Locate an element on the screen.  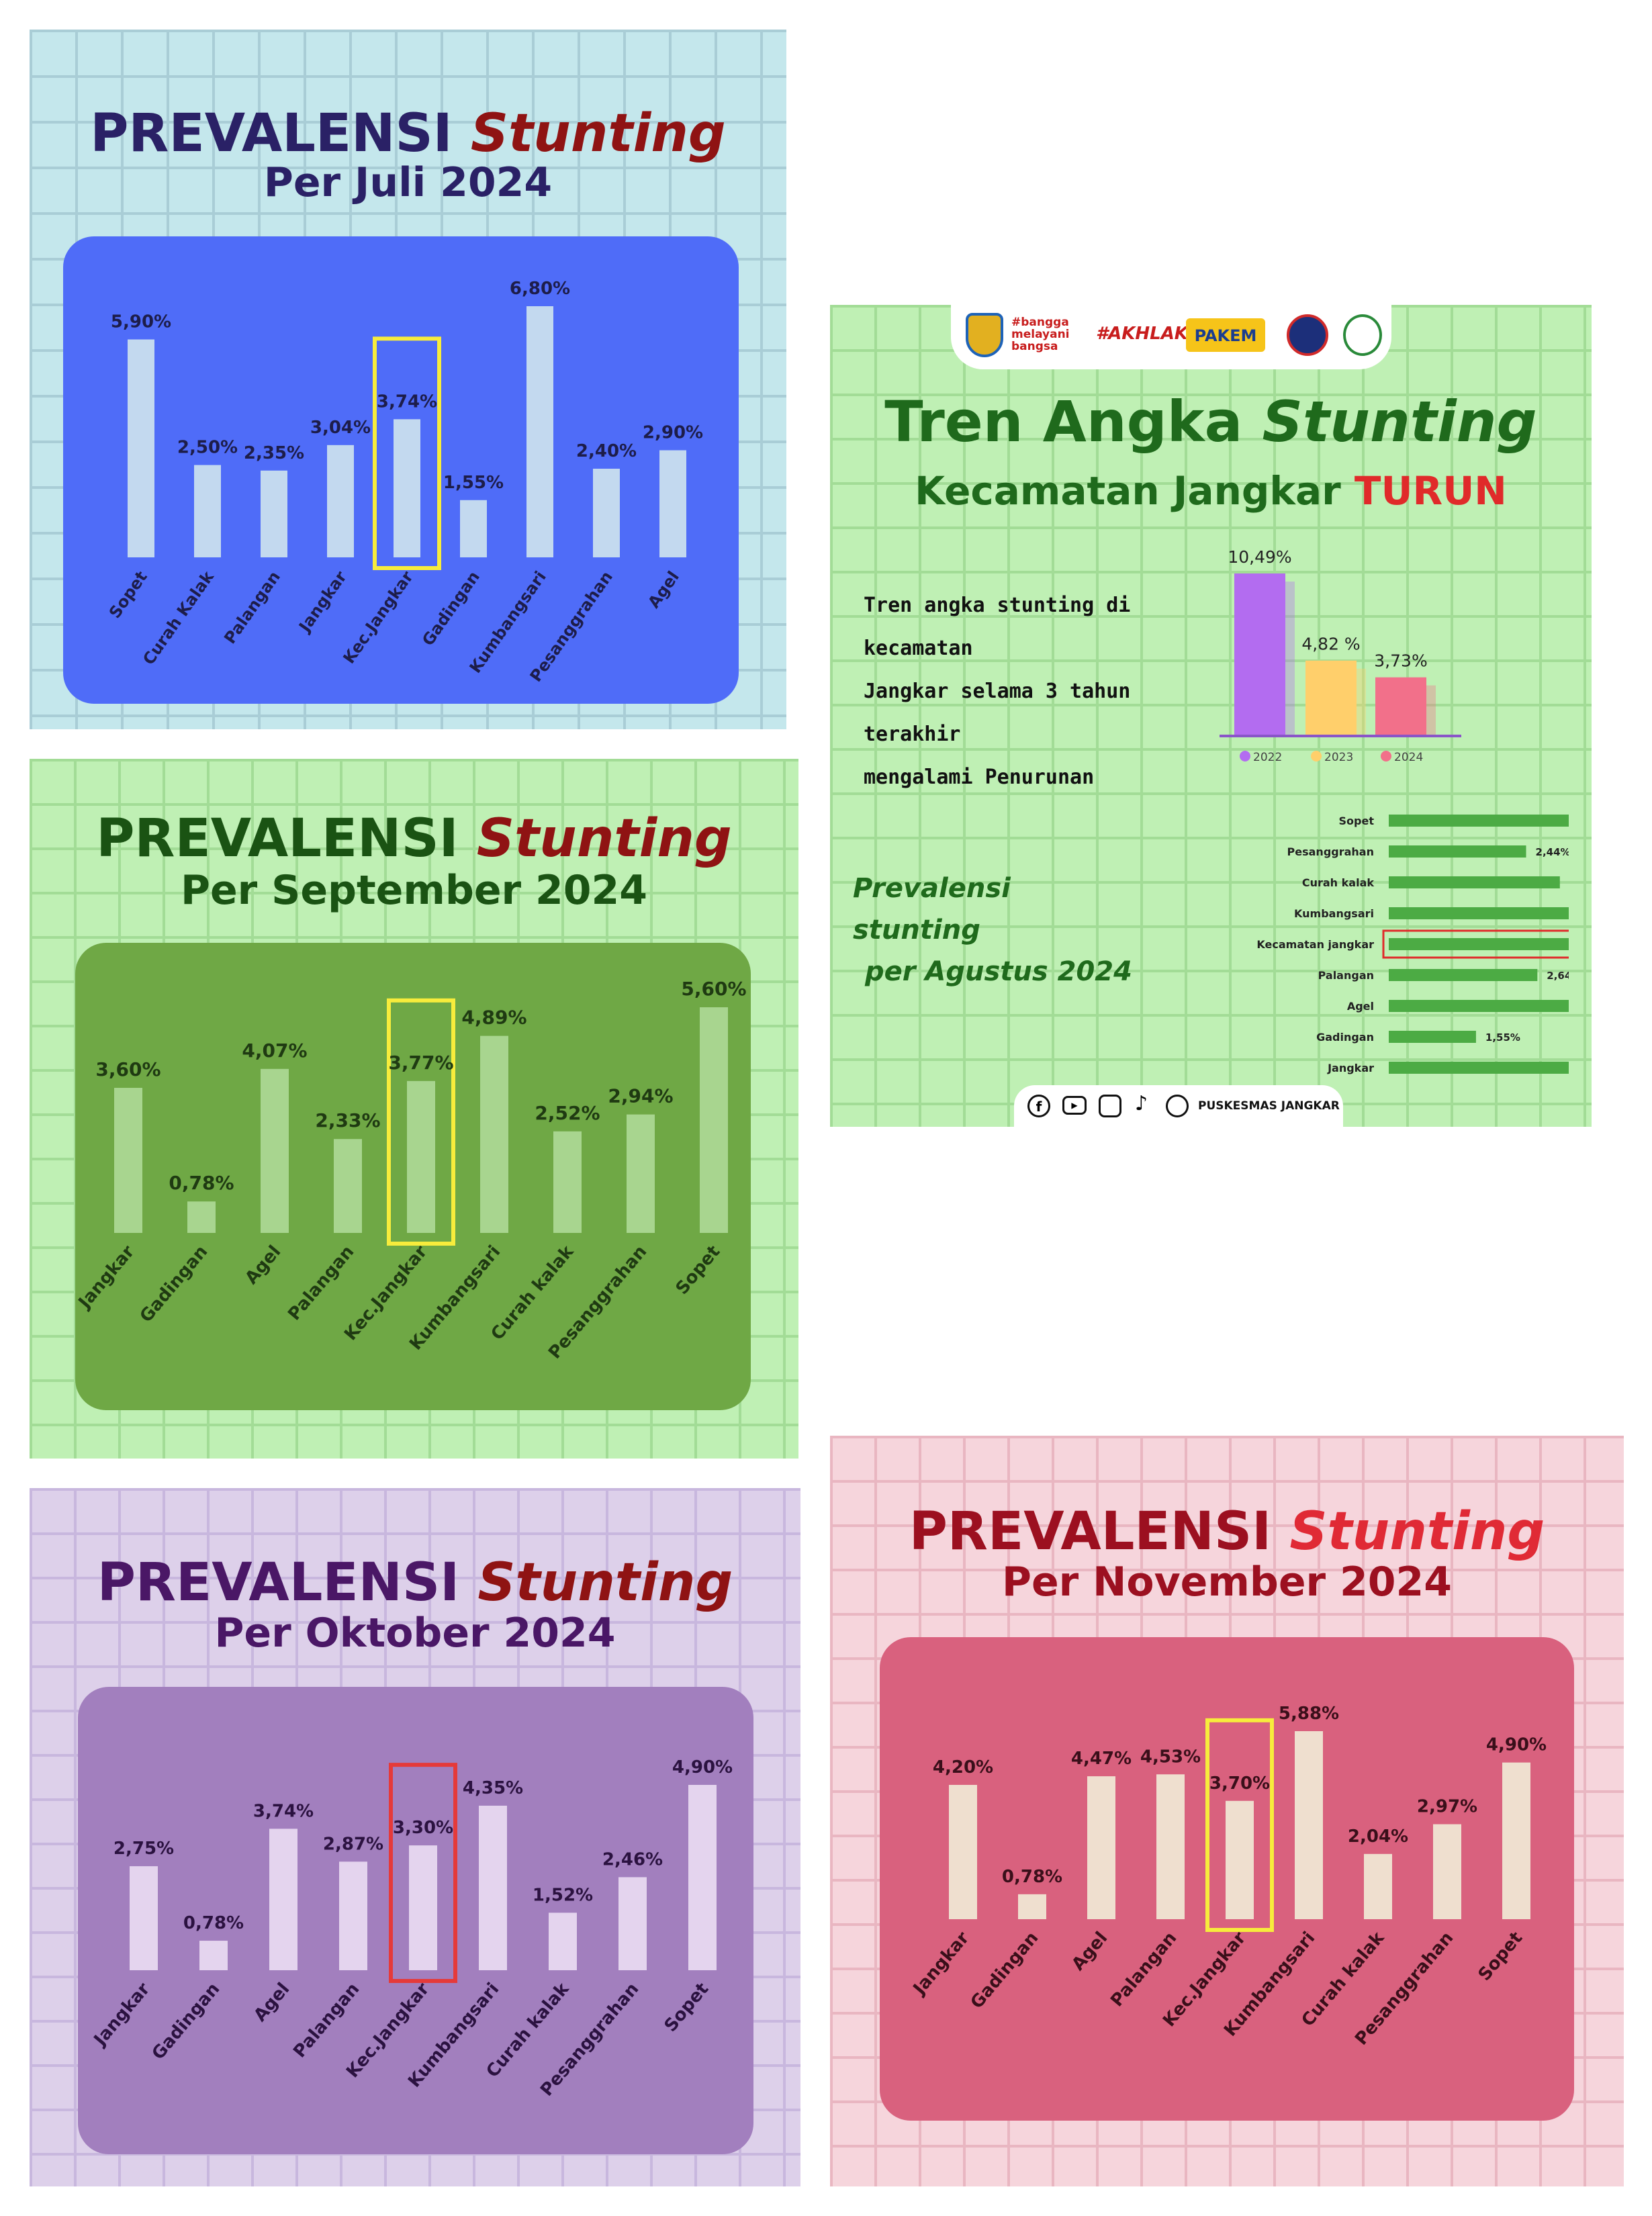
agustus-value-label-pesanggrahan: 2,44% is located at coordinates (1552, 852).